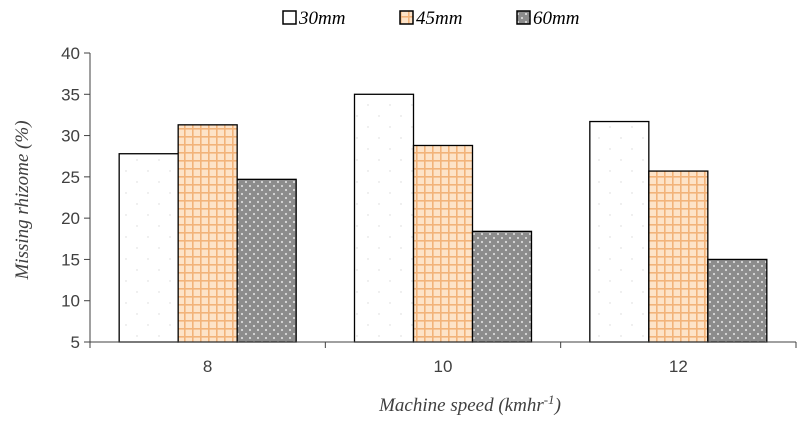 This screenshot has width=806, height=421. What do you see at coordinates (406, 17) in the screenshot?
I see `legend-swatch-45mm` at bounding box center [406, 17].